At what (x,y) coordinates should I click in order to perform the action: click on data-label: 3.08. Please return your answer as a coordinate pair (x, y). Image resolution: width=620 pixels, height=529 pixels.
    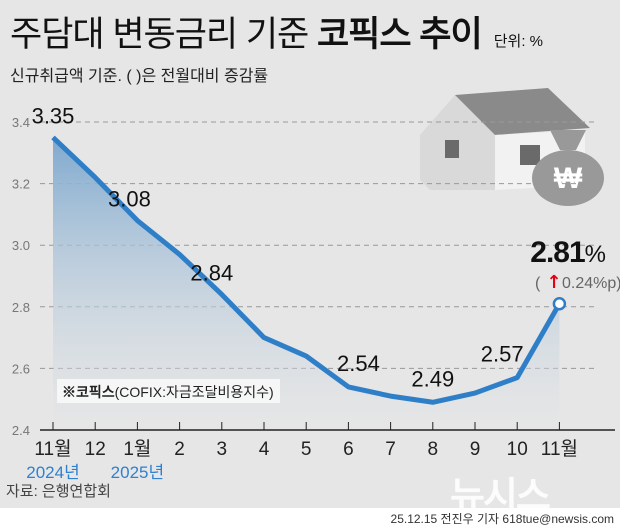
    Looking at the image, I should click on (129, 199).